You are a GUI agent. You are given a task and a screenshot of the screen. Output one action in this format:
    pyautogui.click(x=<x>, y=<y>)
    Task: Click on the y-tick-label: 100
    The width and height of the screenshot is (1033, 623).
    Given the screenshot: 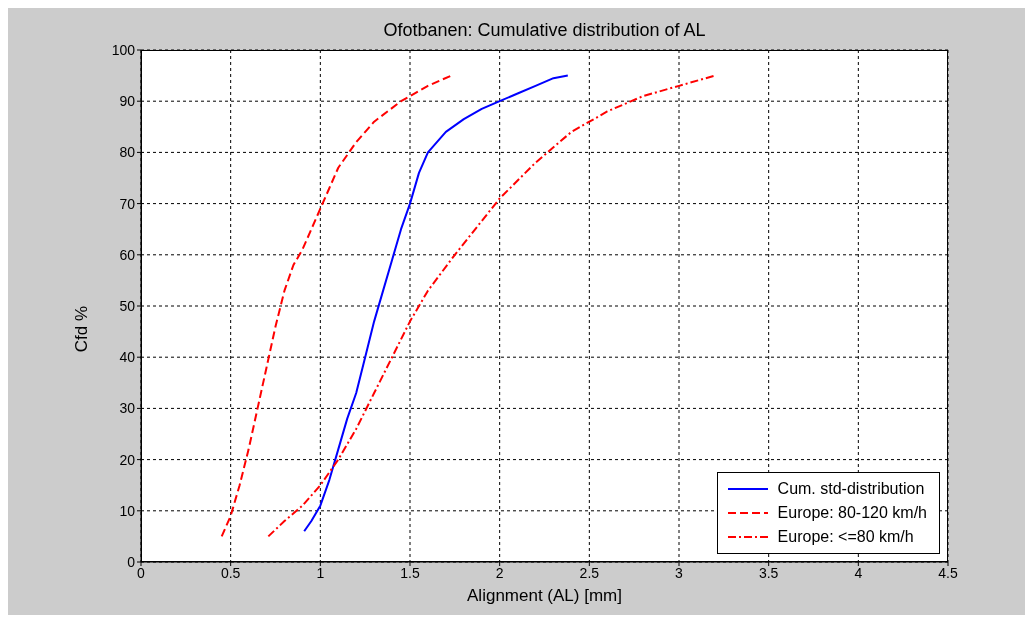 What is the action you would take?
    pyautogui.click(x=123, y=49)
    